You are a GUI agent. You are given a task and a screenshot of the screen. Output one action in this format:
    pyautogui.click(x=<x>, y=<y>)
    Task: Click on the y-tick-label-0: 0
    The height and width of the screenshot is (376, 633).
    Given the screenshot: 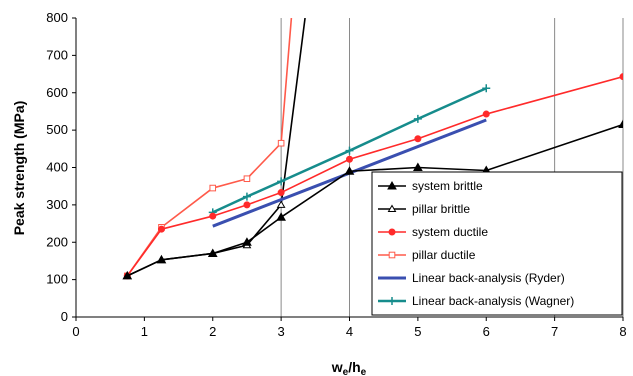 What is the action you would take?
    pyautogui.click(x=64, y=316)
    